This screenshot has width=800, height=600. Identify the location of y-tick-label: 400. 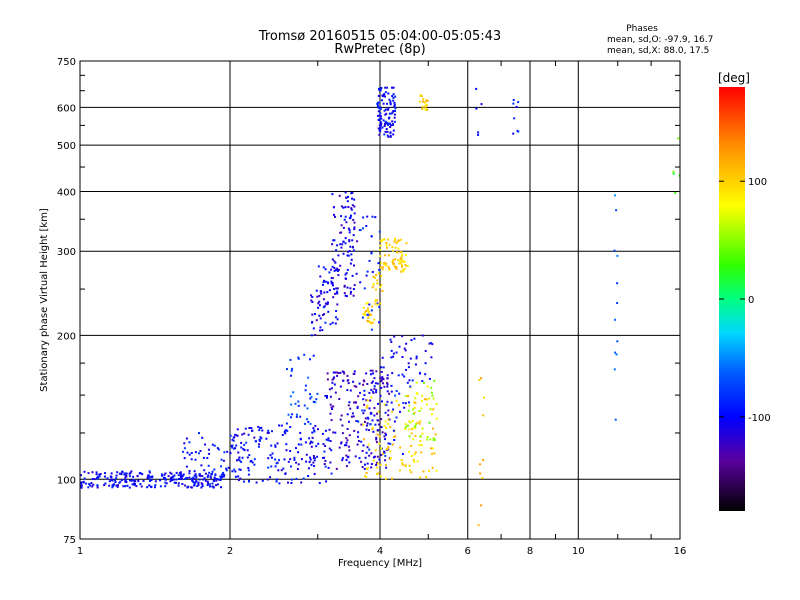
(66, 192).